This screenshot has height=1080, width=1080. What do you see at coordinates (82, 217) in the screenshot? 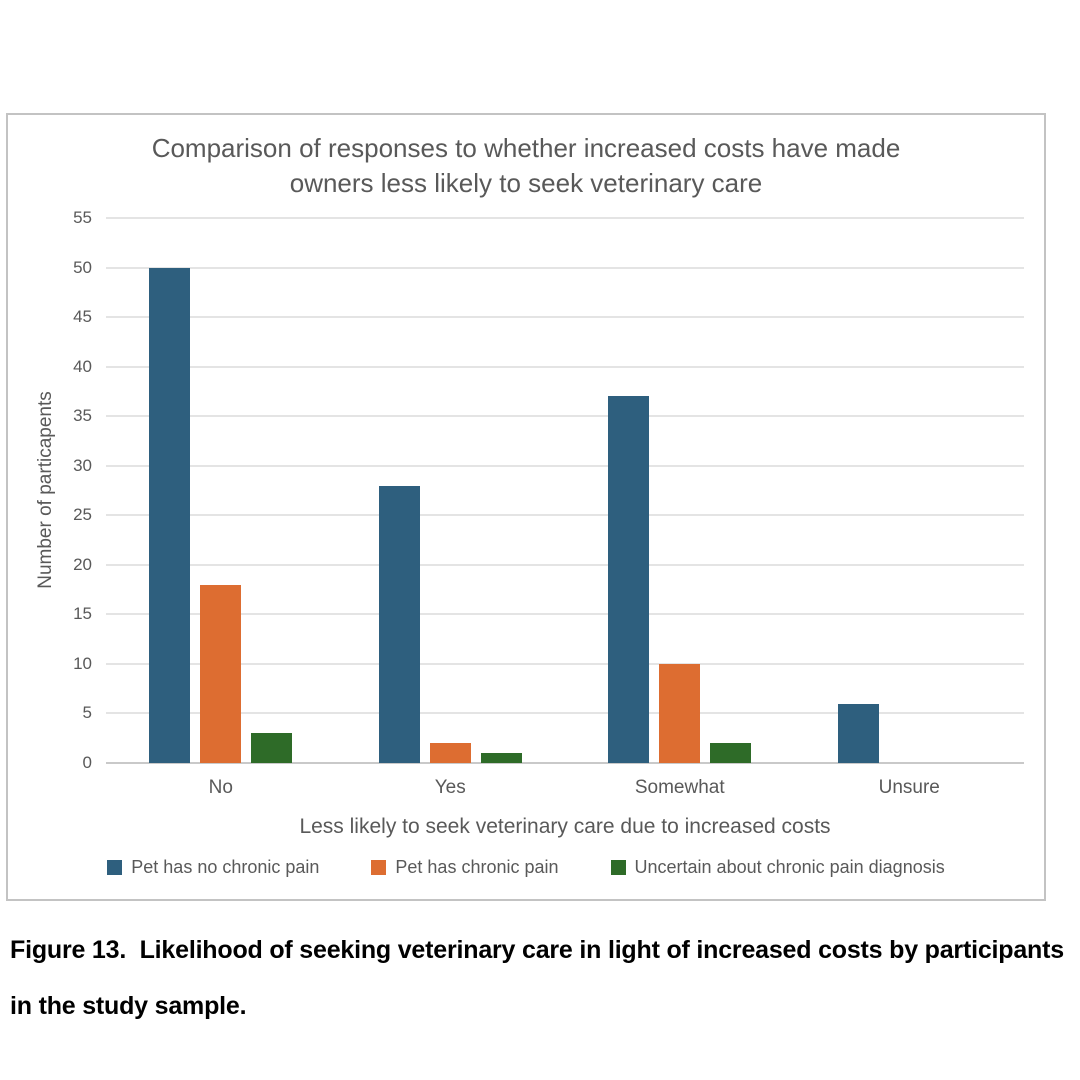
I see `y-tick-label: 55` at bounding box center [82, 217].